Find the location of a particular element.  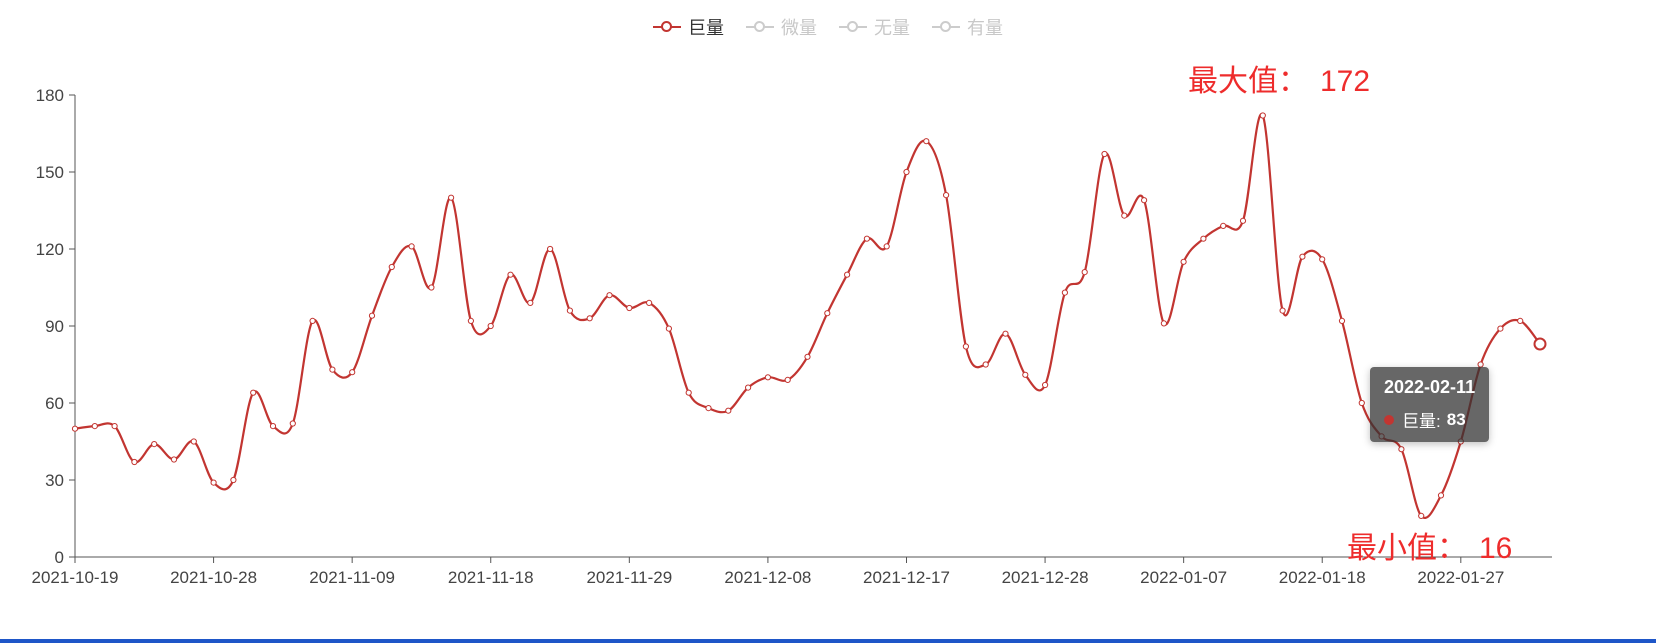

x-axis-label: 2022-01-18 is located at coordinates (1322, 577).